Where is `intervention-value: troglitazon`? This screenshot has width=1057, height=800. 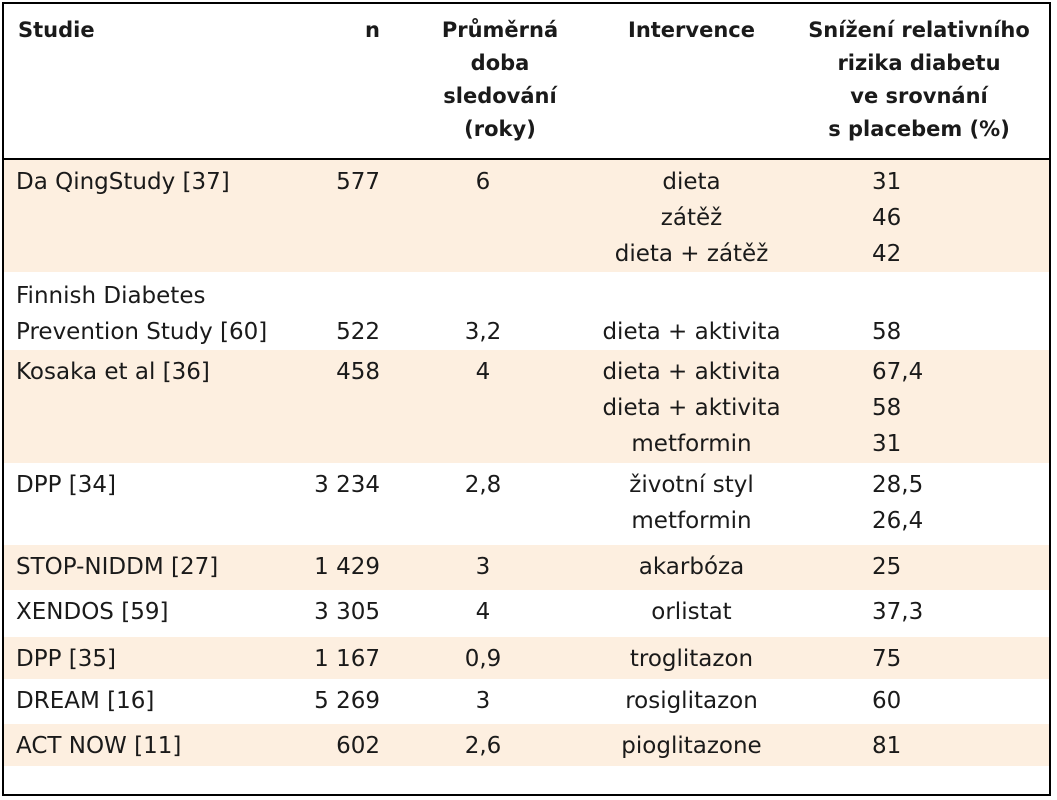 intervention-value: troglitazon is located at coordinates (691, 659).